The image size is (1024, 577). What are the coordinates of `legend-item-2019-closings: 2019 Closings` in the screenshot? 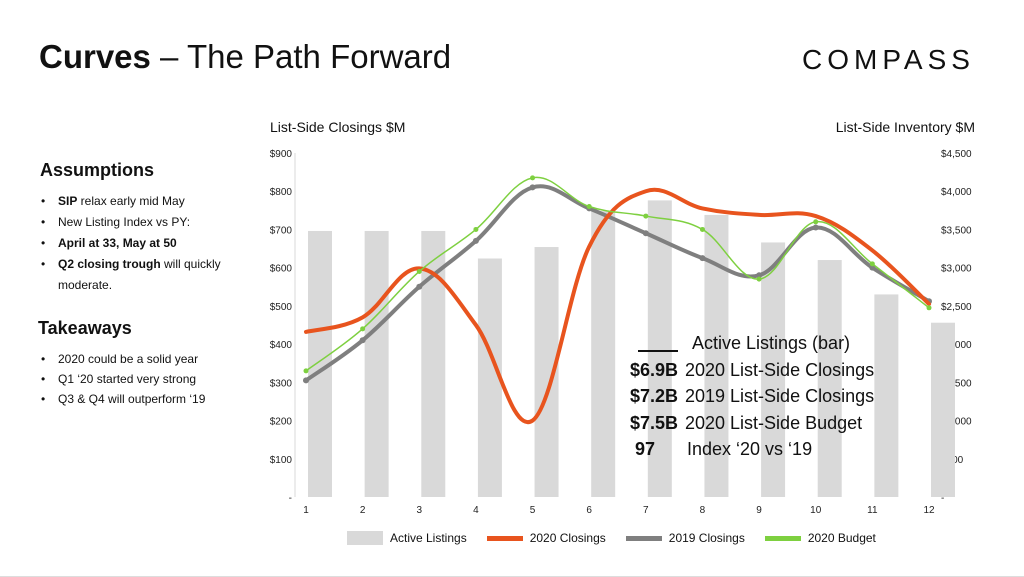 It's located at (685, 538).